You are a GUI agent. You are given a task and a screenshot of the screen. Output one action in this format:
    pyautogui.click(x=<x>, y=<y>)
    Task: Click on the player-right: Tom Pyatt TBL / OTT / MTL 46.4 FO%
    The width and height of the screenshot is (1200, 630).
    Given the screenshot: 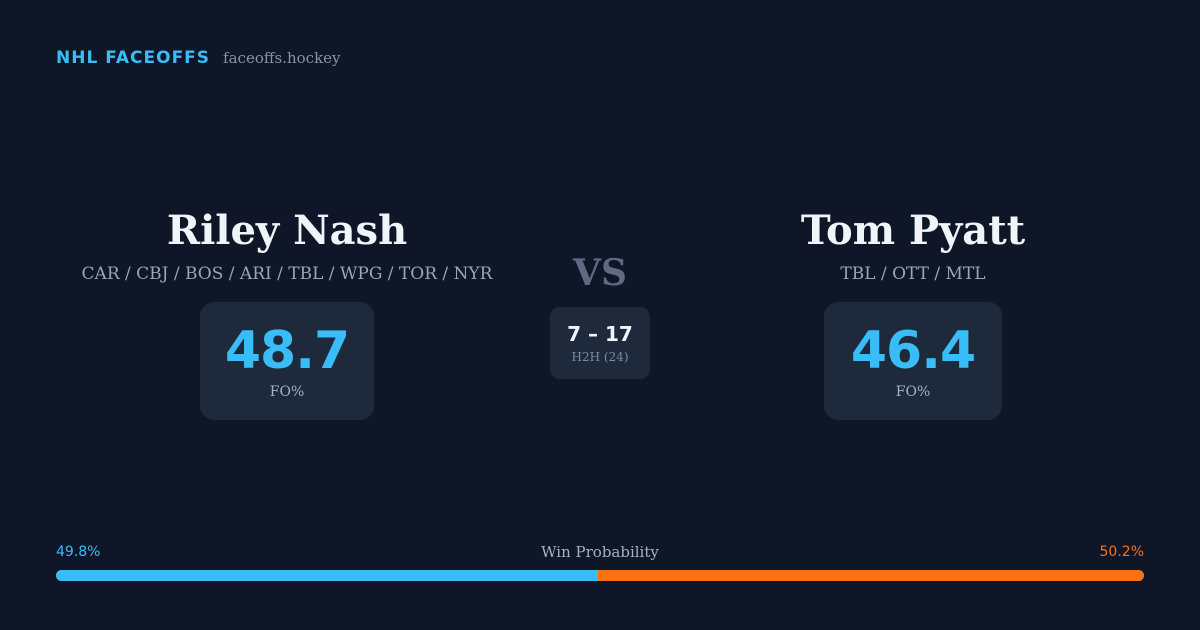 What is the action you would take?
    pyautogui.click(x=913, y=313)
    